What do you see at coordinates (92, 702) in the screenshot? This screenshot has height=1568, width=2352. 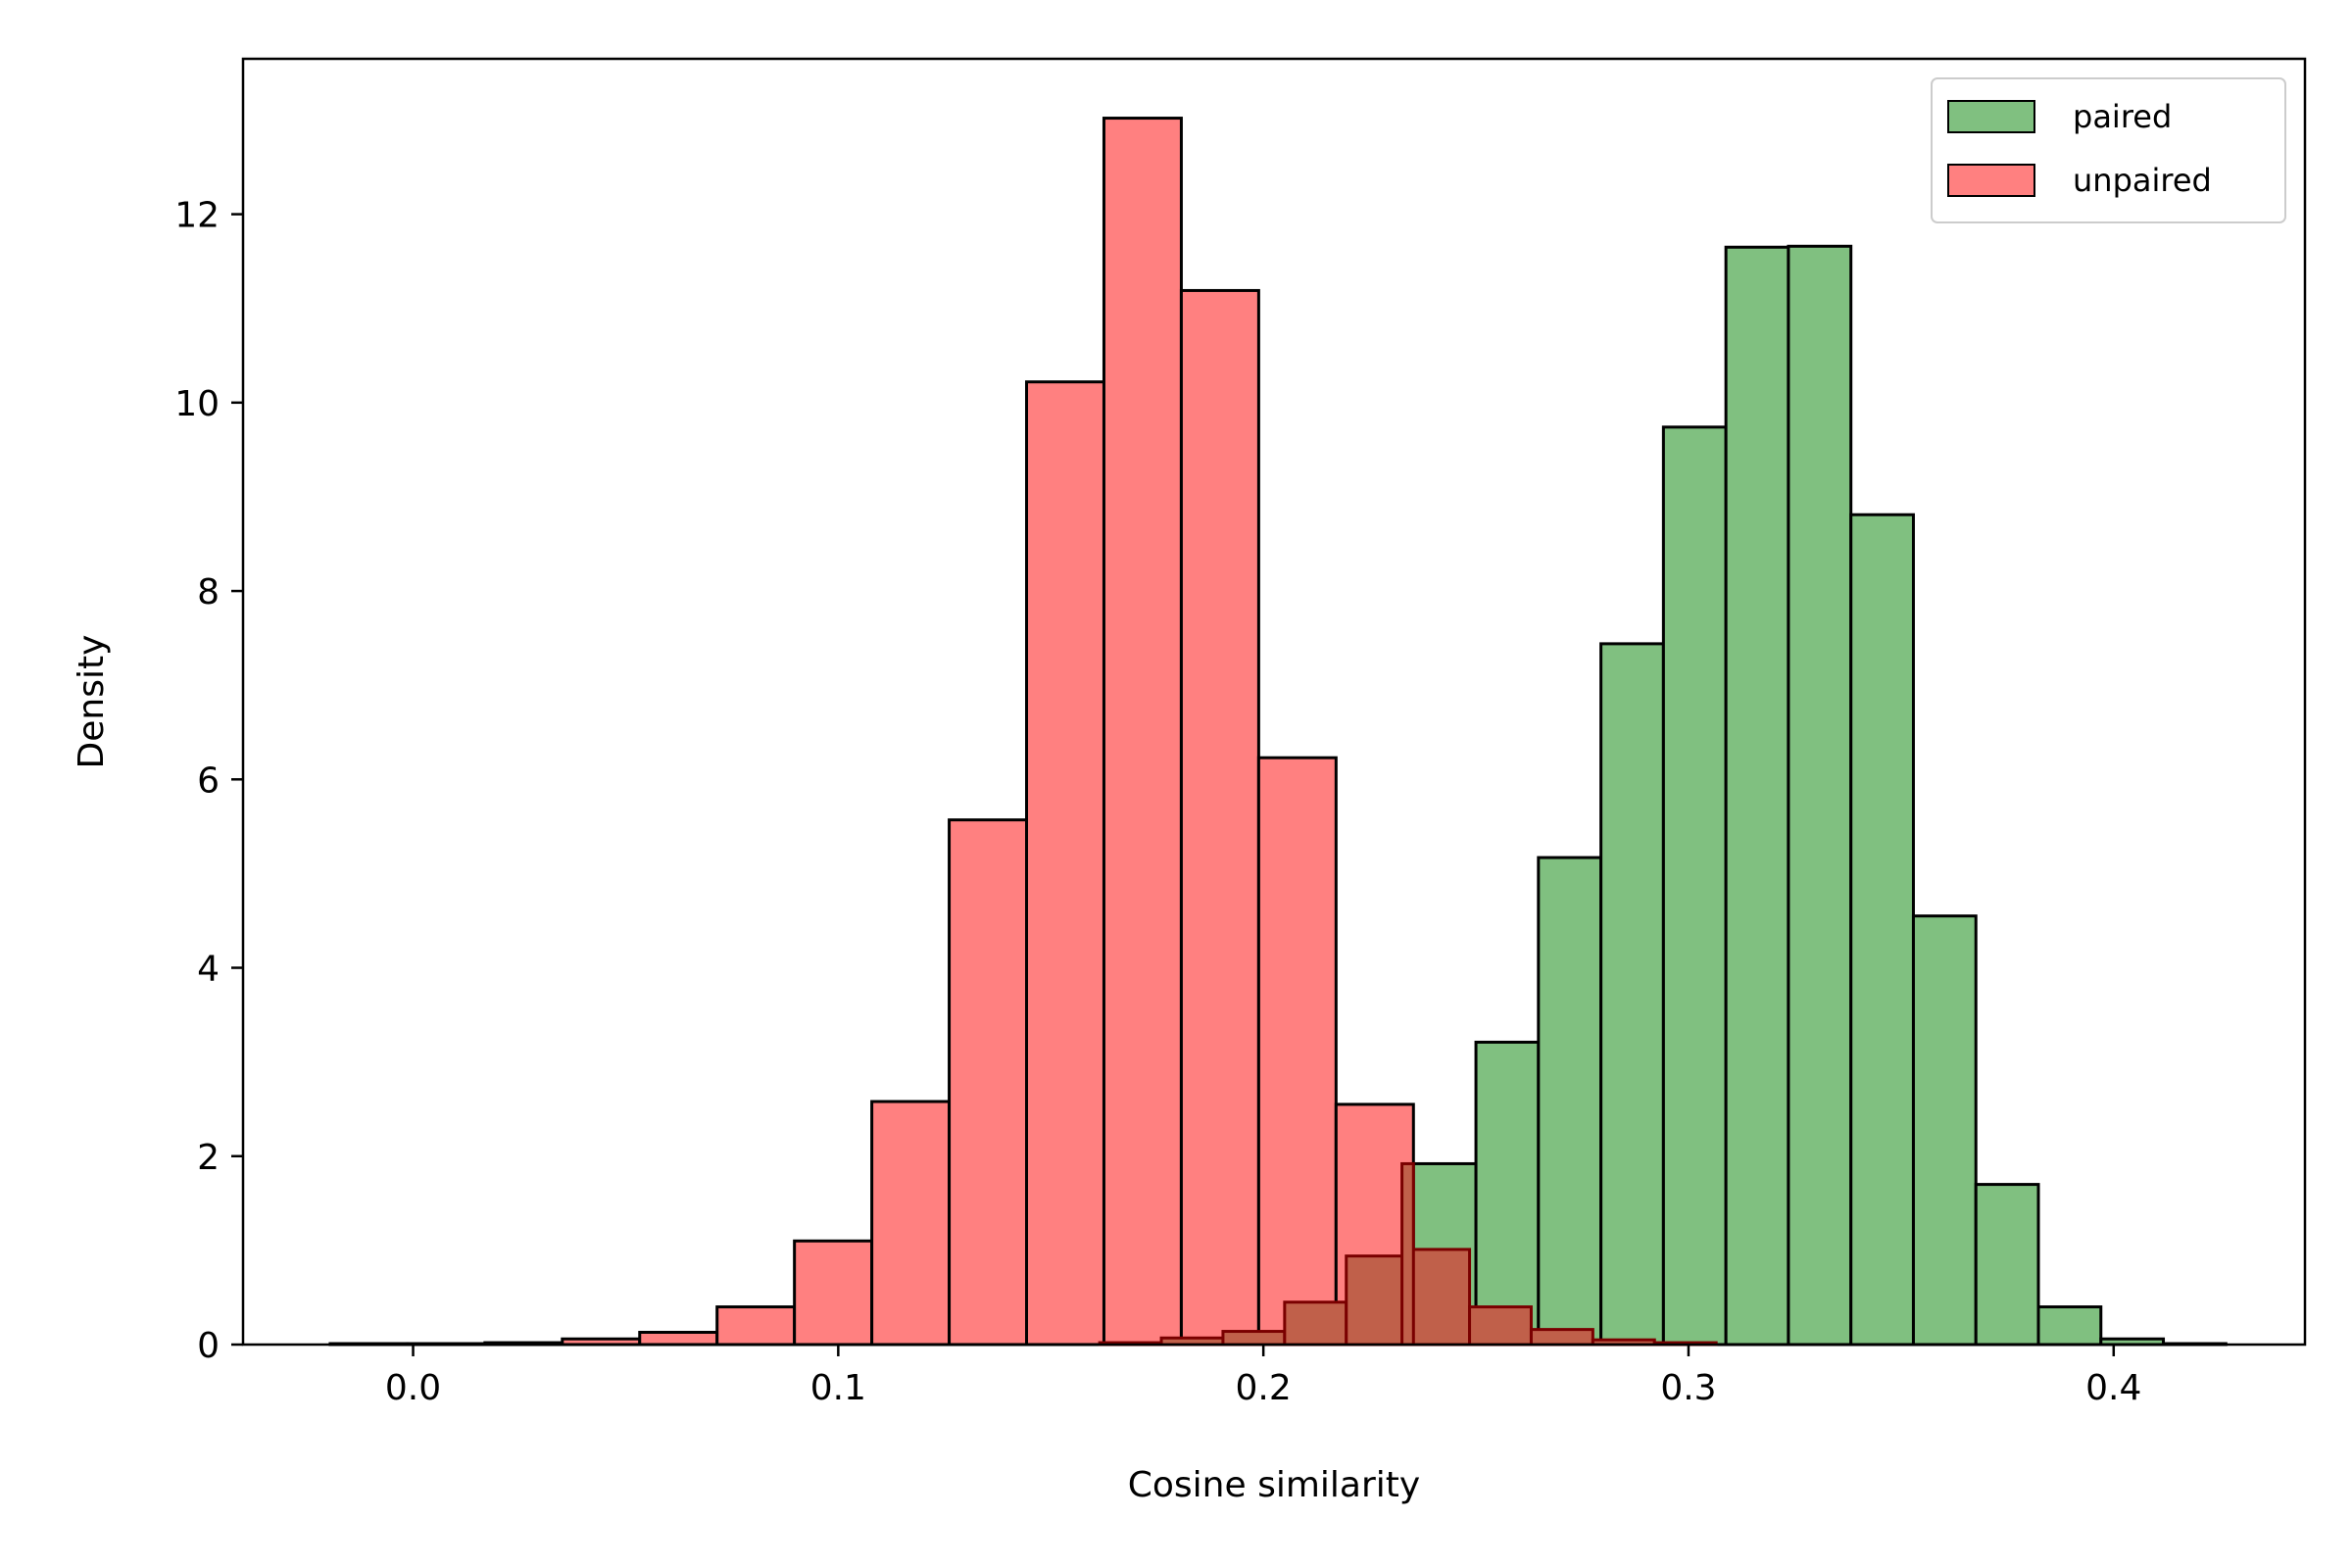 I see `y-axis-label: Density` at bounding box center [92, 702].